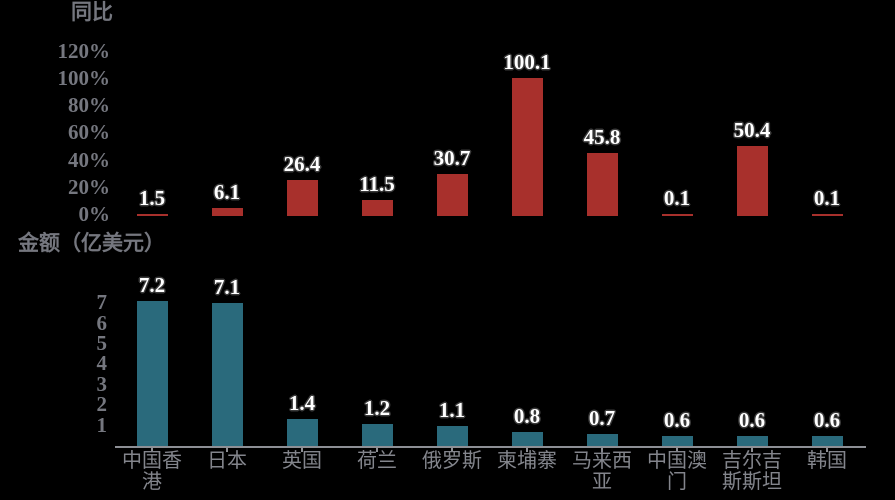  Describe the element at coordinates (377, 407) in the screenshot. I see `bottom-bar-value-label: 1.2` at that location.